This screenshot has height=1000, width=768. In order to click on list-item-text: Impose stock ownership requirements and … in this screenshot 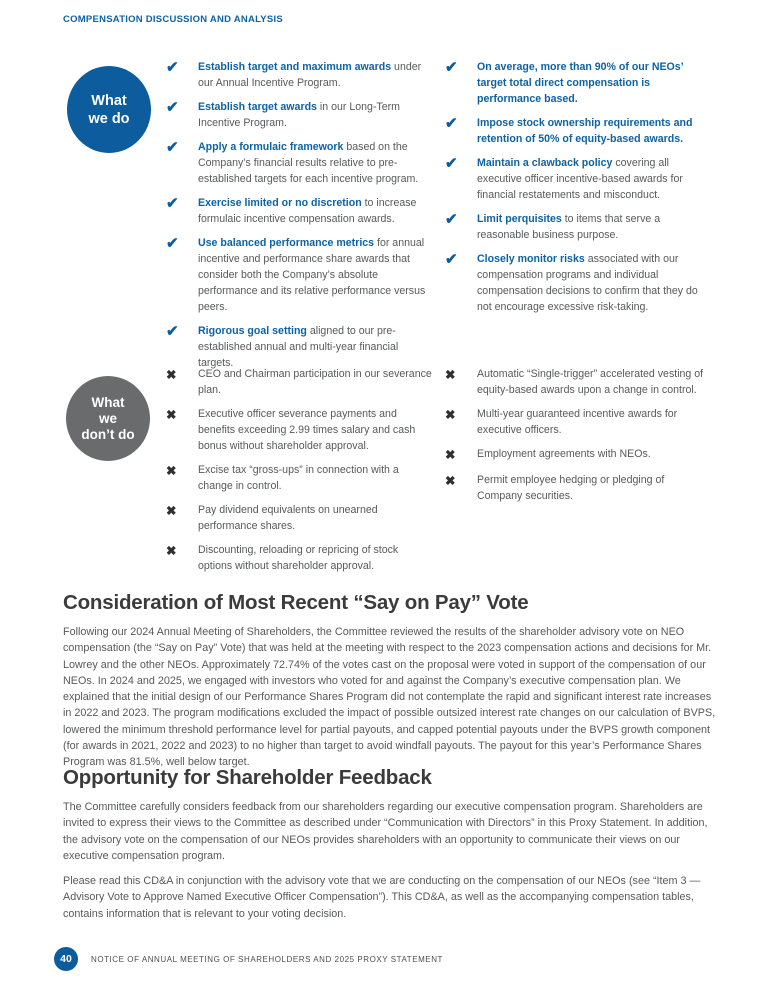, I will do `click(585, 131)`.